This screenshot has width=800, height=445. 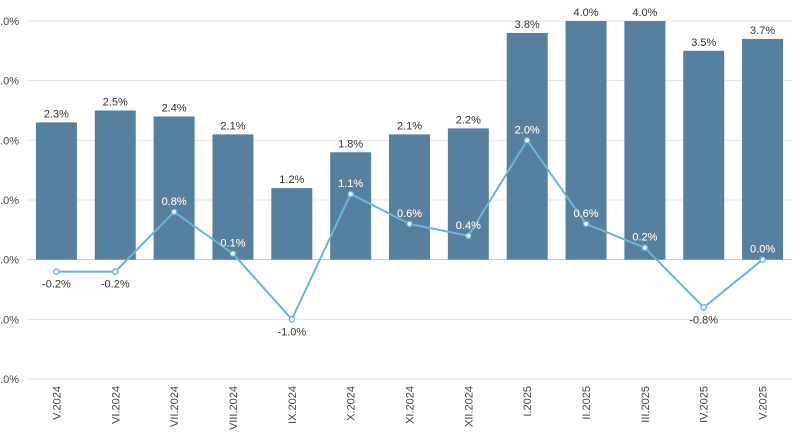 What do you see at coordinates (175, 406) in the screenshot?
I see `x-tick-label: VII.2024` at bounding box center [175, 406].